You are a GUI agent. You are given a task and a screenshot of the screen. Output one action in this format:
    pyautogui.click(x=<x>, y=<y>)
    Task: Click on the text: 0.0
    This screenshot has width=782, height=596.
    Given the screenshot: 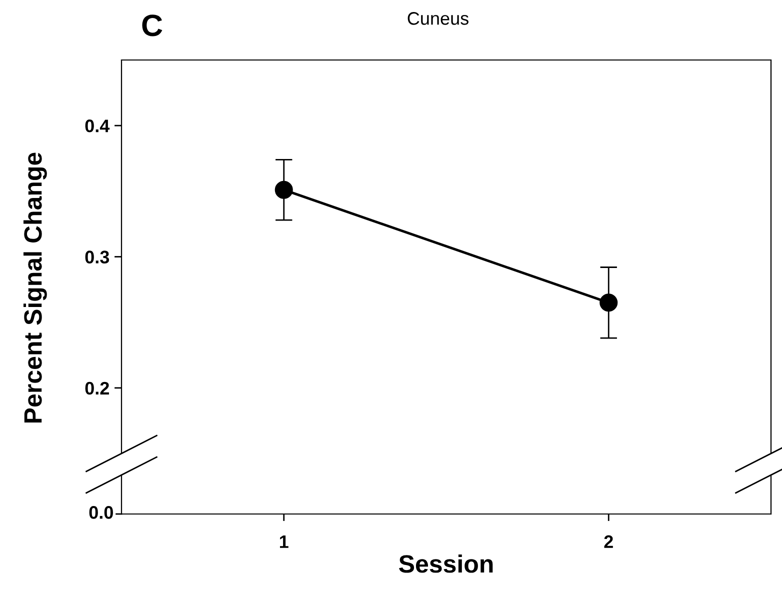 What is the action you would take?
    pyautogui.click(x=101, y=512)
    